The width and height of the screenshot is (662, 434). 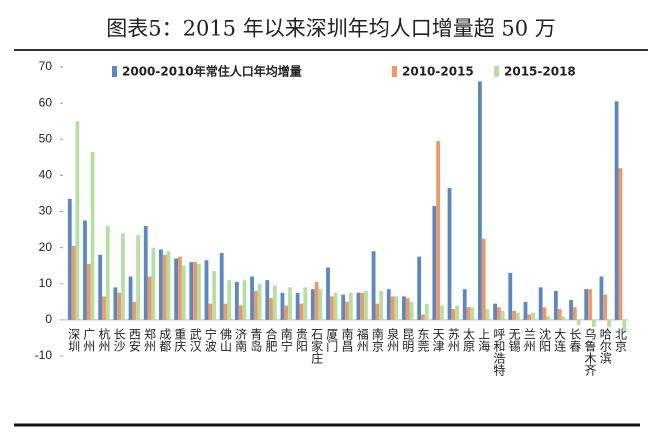 What do you see at coordinates (256, 340) in the screenshot?
I see `x-tick-label: 青岛` at bounding box center [256, 340].